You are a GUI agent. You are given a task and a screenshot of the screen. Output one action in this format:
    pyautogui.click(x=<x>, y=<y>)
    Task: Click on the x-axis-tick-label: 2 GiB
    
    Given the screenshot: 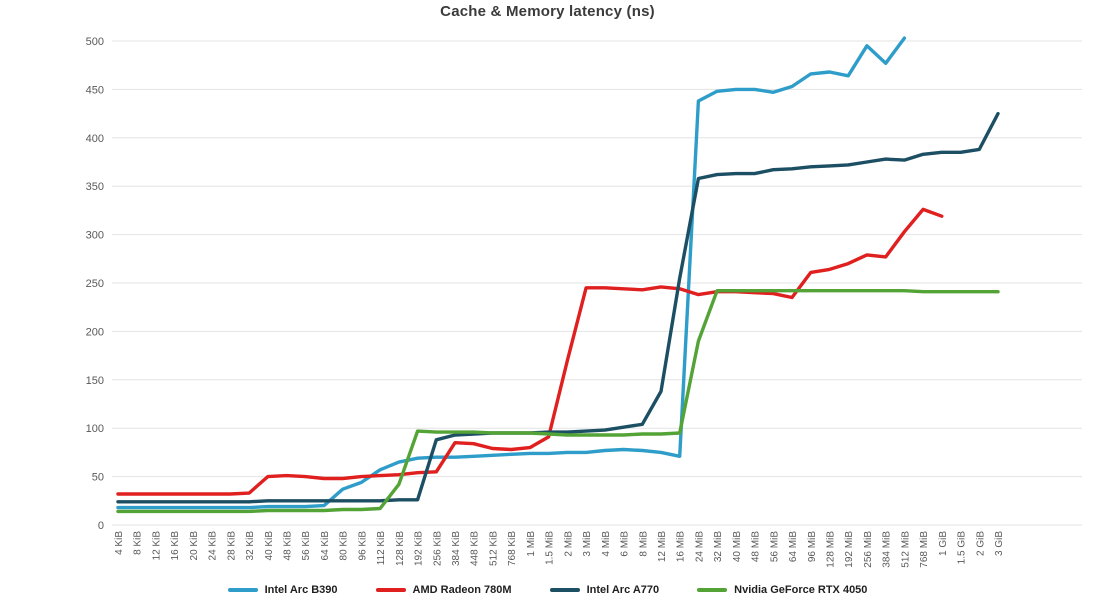 What is the action you would take?
    pyautogui.click(x=980, y=543)
    